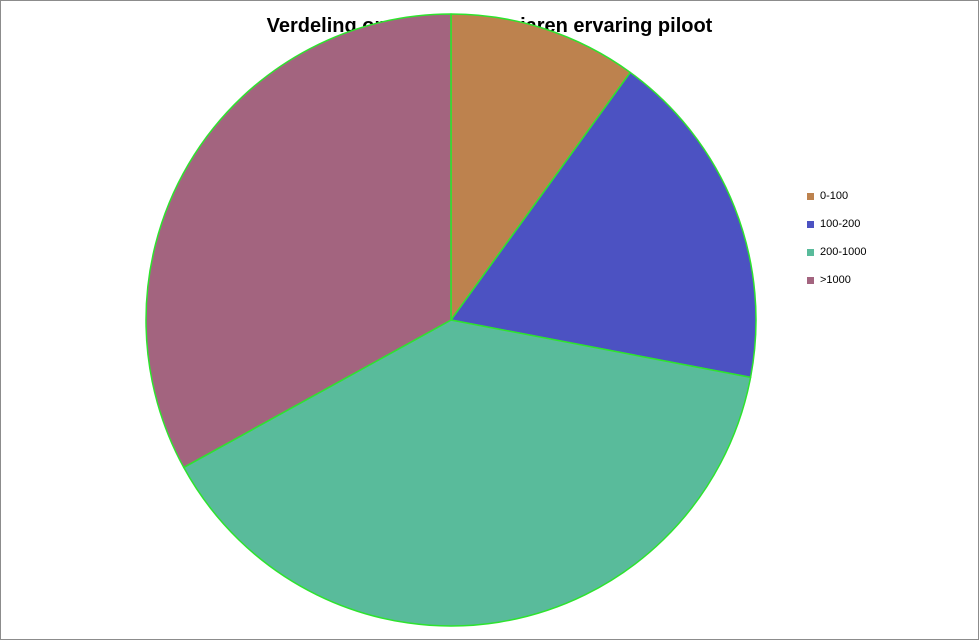 This screenshot has height=640, width=979. What do you see at coordinates (843, 252) in the screenshot?
I see `legend-label: 200-1000` at bounding box center [843, 252].